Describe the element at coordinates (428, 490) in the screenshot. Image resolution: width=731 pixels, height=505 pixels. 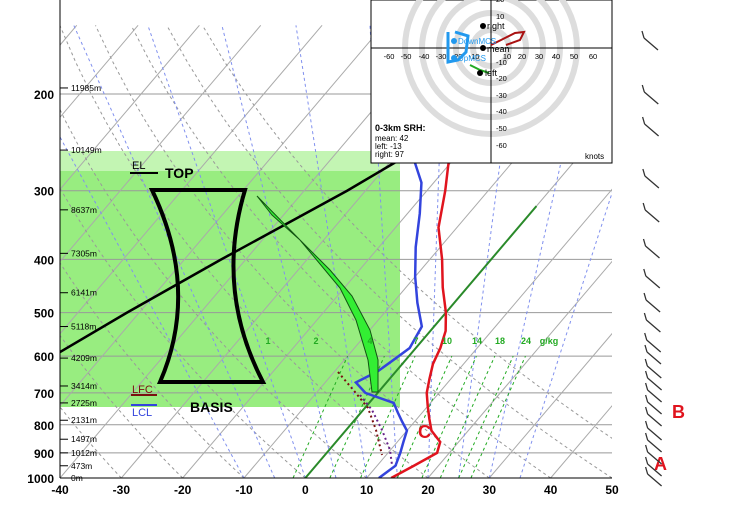
I see `x-tick-label: 20` at that location.